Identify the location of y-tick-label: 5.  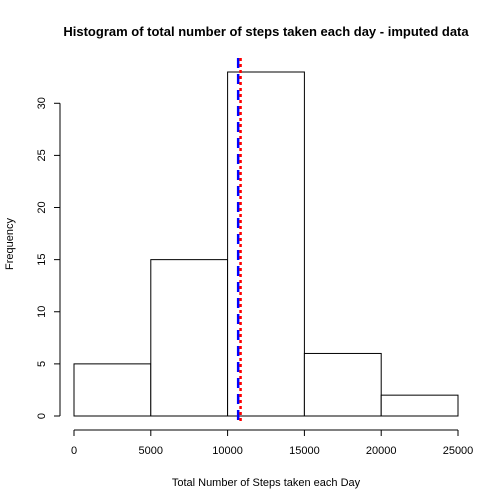
(42, 364).